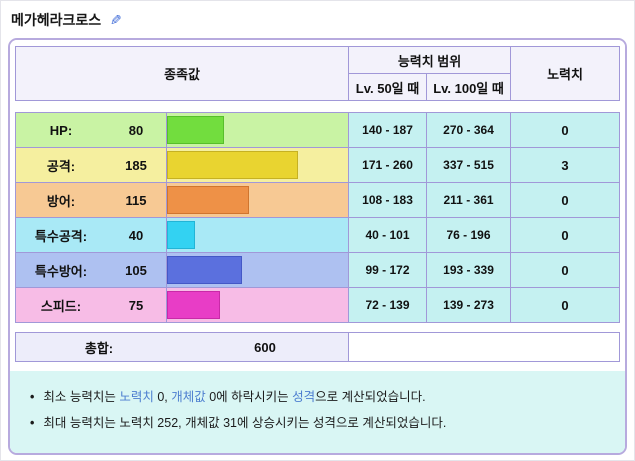 This screenshot has width=635, height=461. What do you see at coordinates (136, 130) in the screenshot?
I see `stat-value: 80` at bounding box center [136, 130].